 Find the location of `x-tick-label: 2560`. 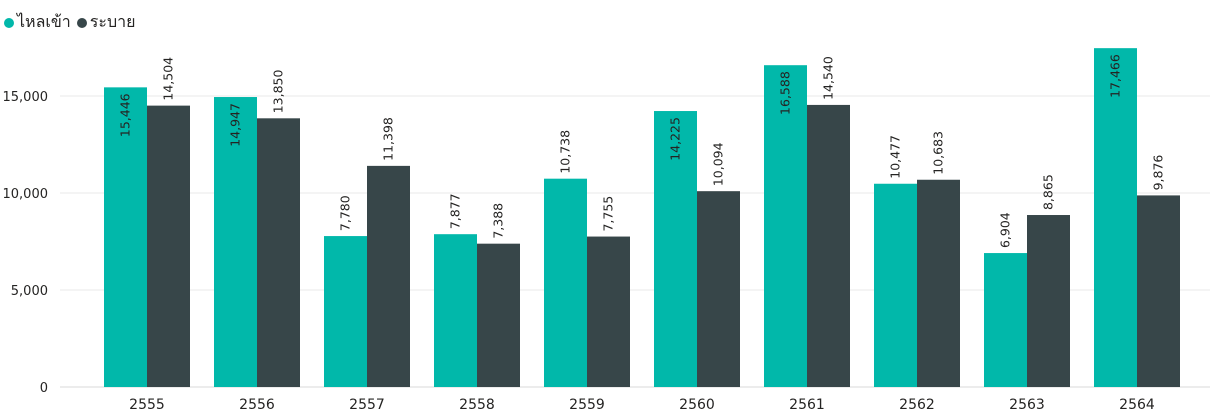

x-tick-label: 2560 is located at coordinates (697, 405).